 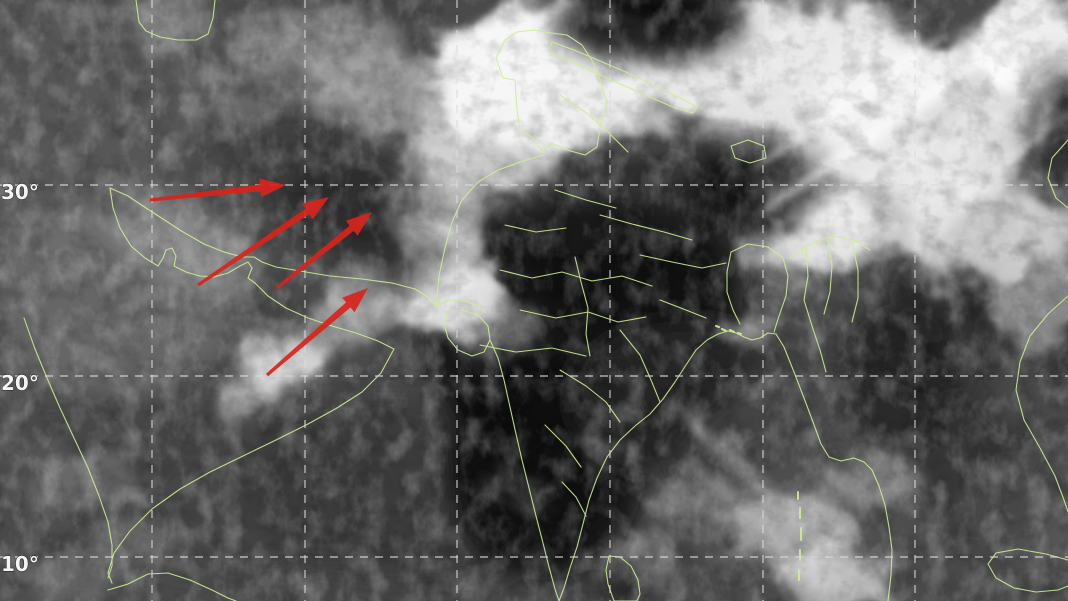 I want to click on vietnam-china-coast, so click(x=1057, y=174).